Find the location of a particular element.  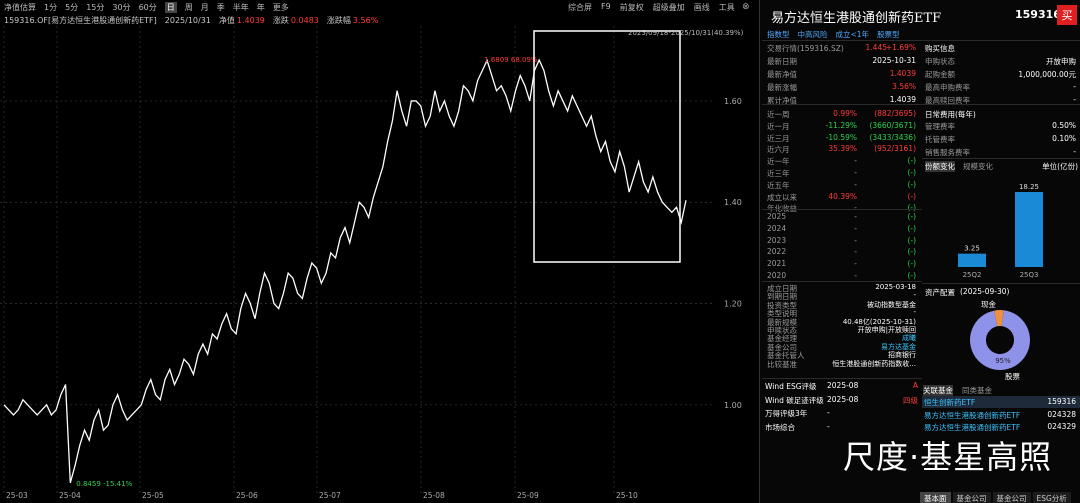

tab-share-change: 份额变化 is located at coordinates (940, 166).